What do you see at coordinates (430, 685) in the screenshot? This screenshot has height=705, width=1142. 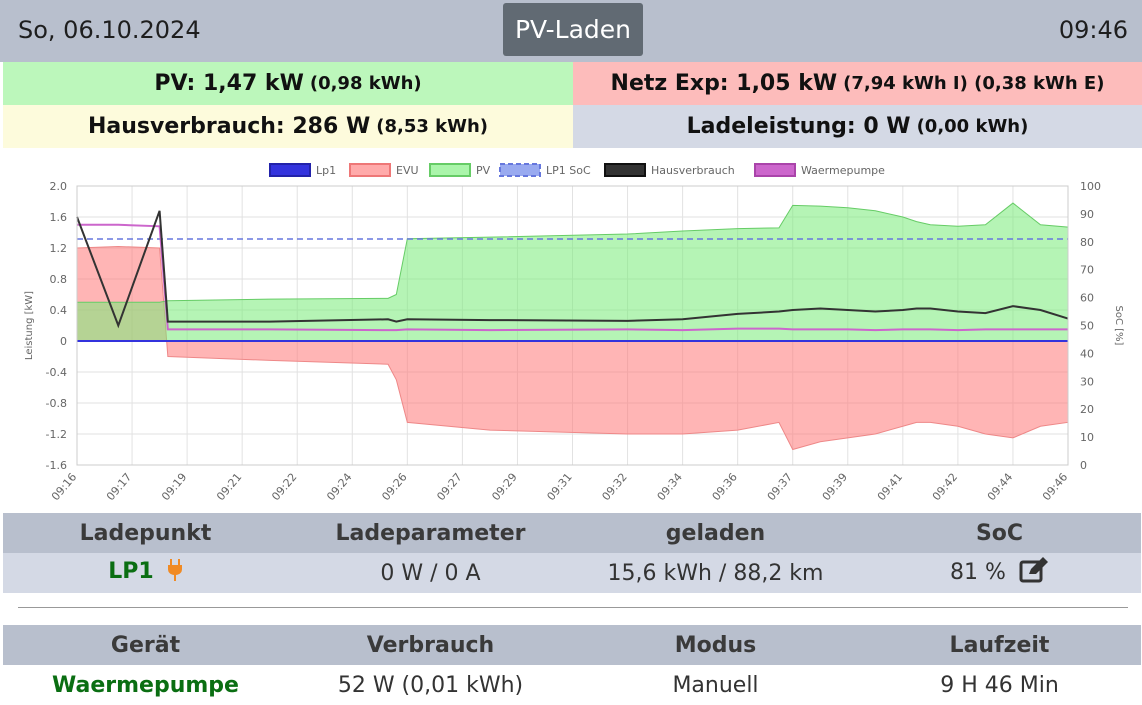 I see `device-consumption: 52 W (0,01 kWh)` at bounding box center [430, 685].